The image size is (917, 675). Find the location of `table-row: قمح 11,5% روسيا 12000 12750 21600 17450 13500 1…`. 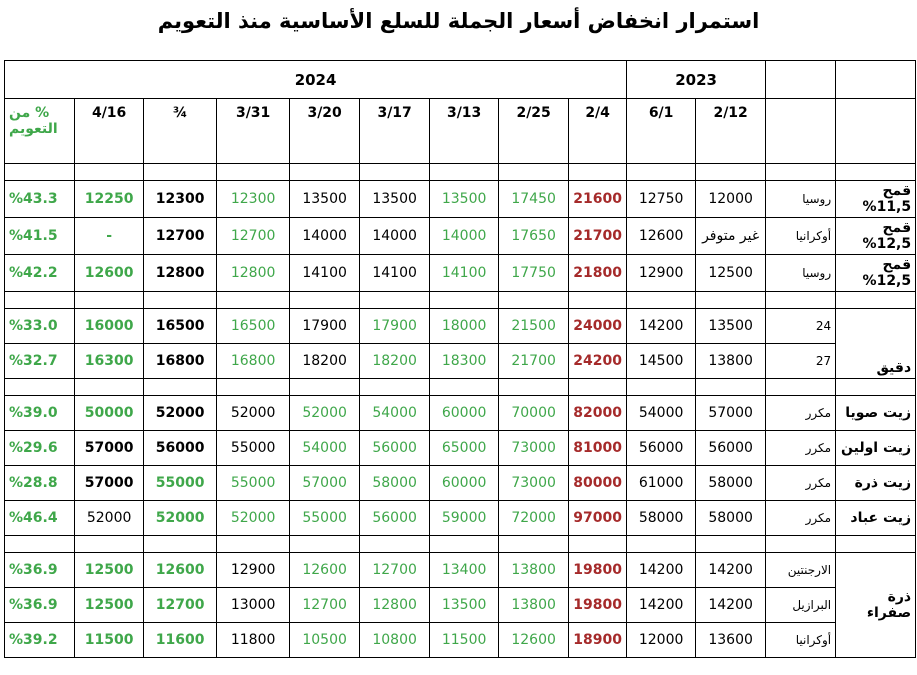

table-row: قمح 11,5% روسيا 12000 12750 21600 17450 13500 1… is located at coordinates (460, 199).